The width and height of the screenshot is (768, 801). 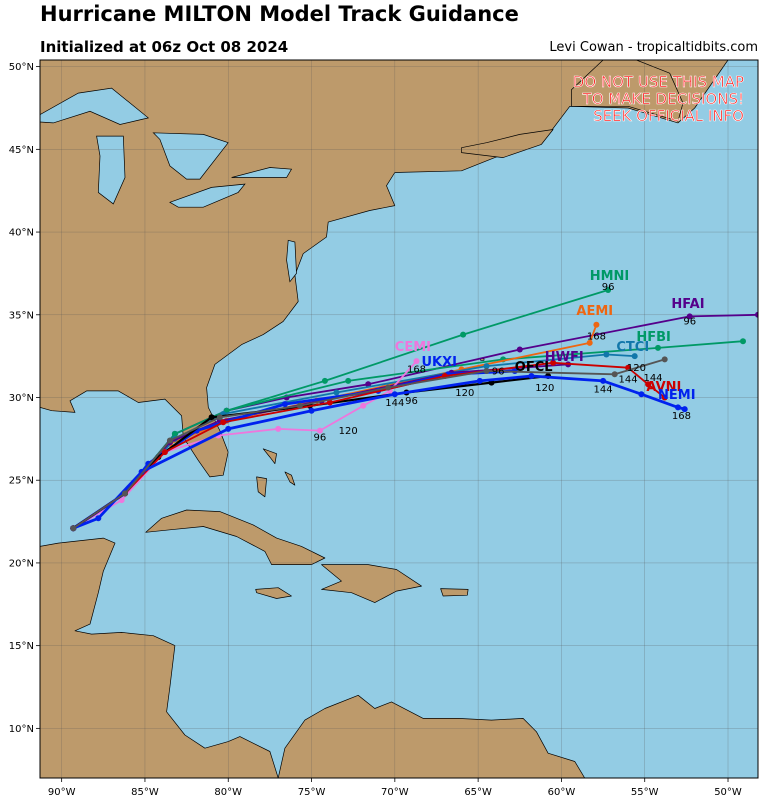 I want to click on lake-michigan, so click(x=111, y=170).